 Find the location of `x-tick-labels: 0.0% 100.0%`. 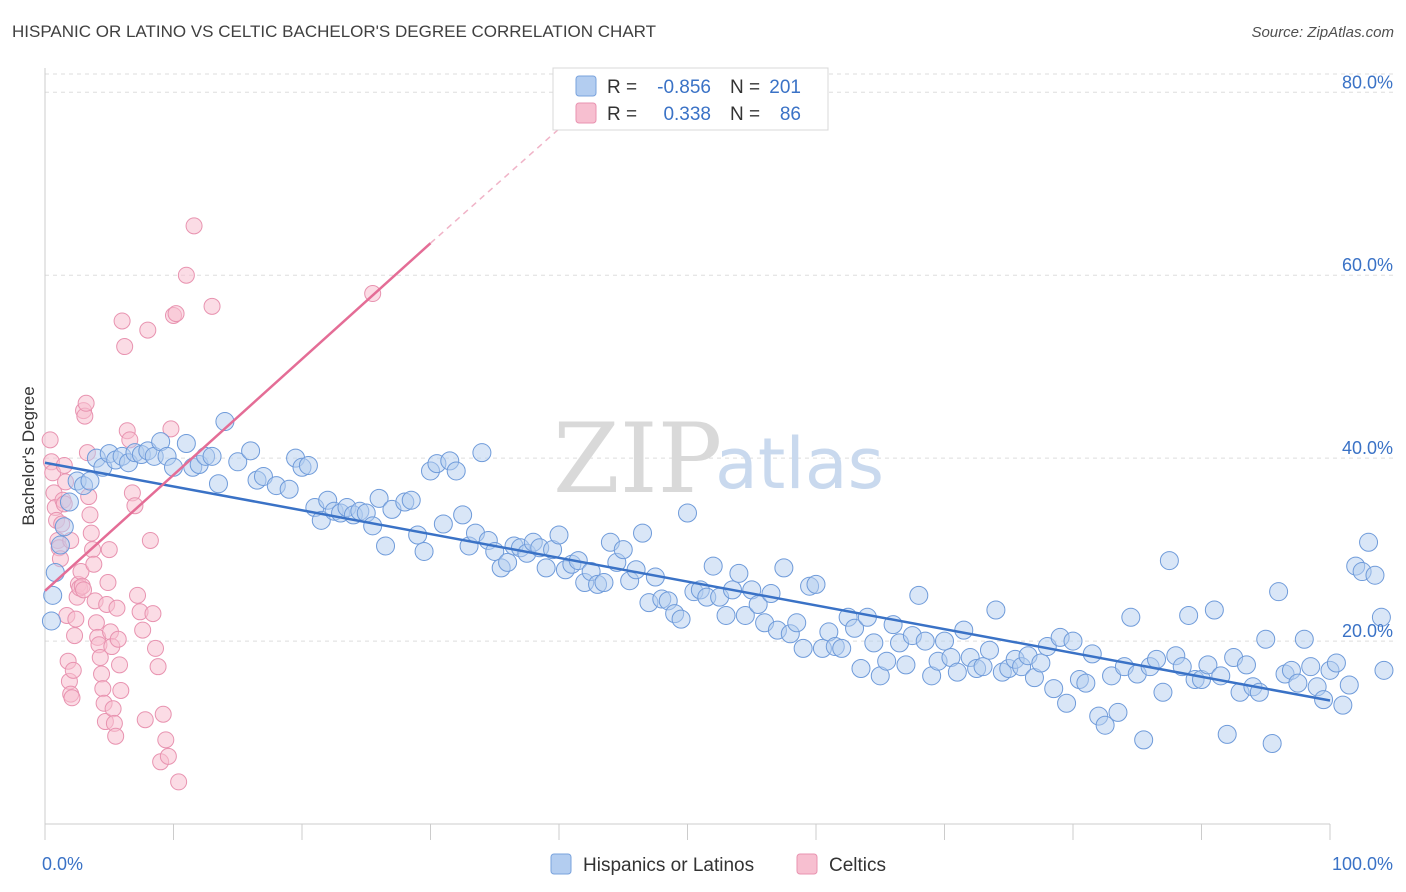

x-tick-labels: 0.0% 100.0% is located at coordinates (717, 864).